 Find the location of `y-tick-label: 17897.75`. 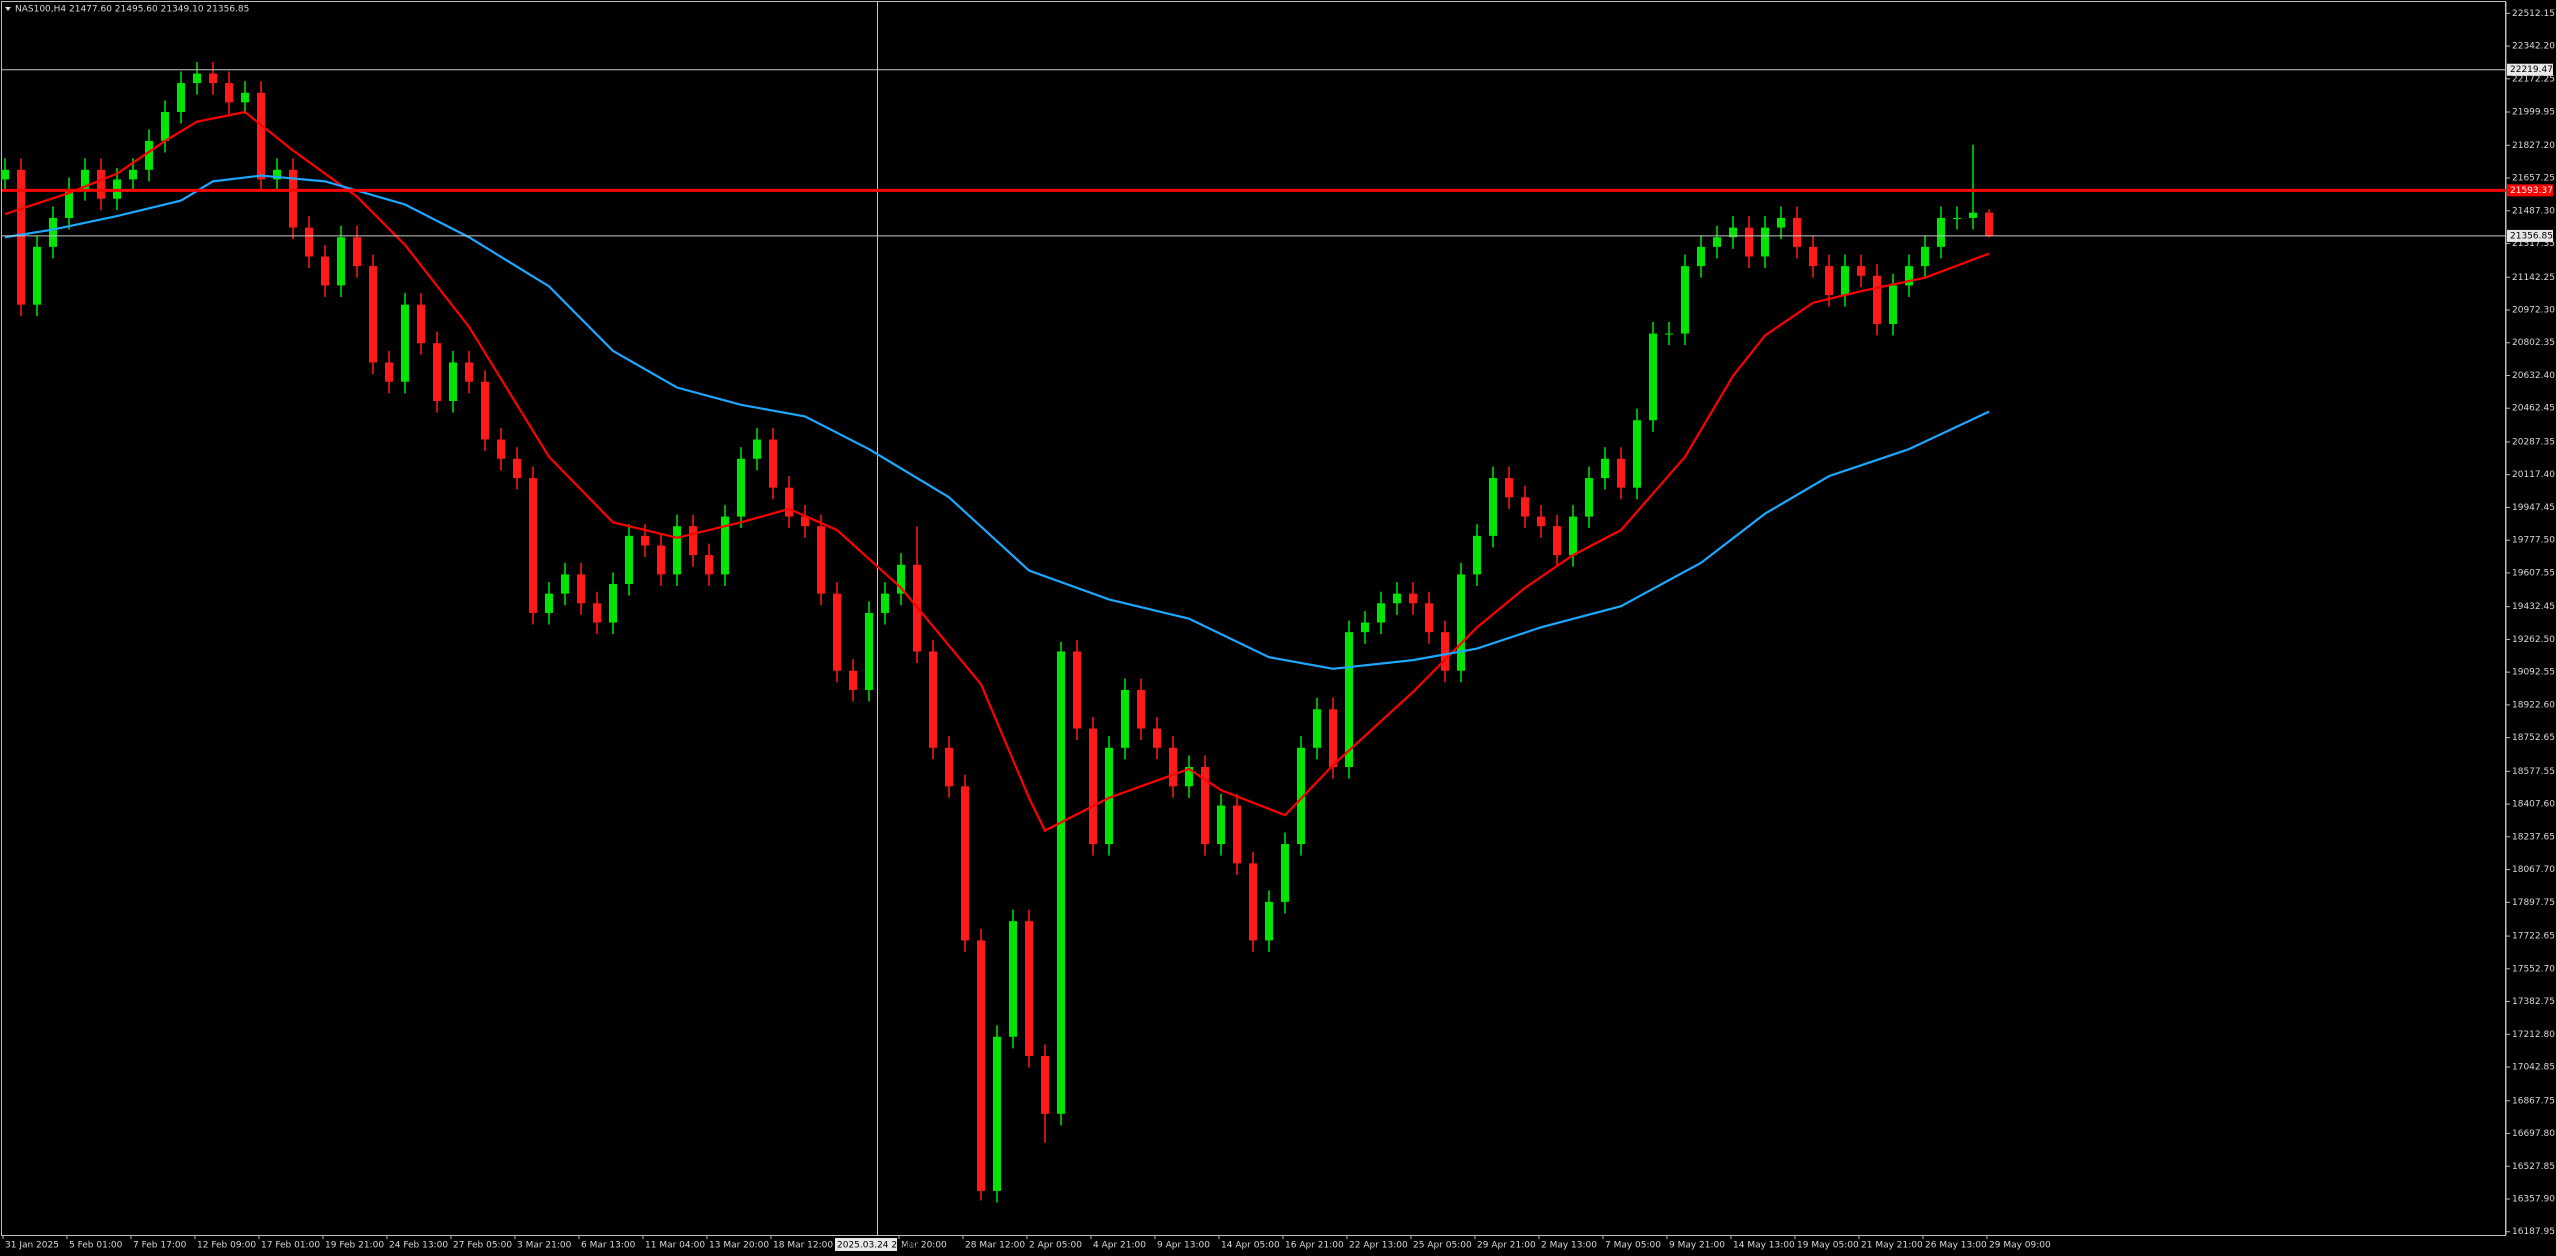

y-tick-label: 17897.75 is located at coordinates (2533, 903).